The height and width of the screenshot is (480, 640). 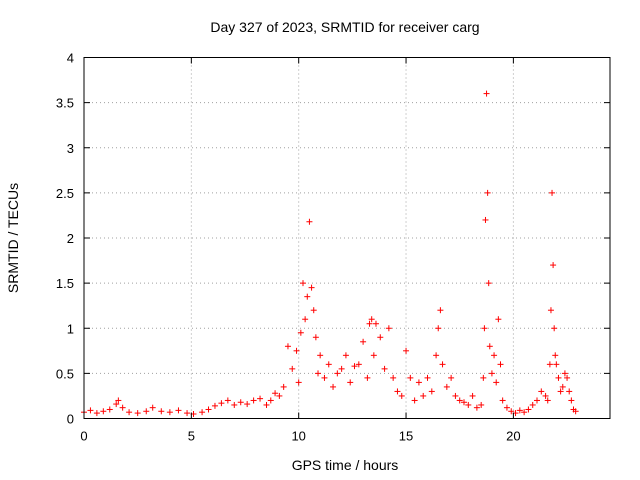 What do you see at coordinates (65, 193) in the screenshot?
I see `y-tick-label: 2.5` at bounding box center [65, 193].